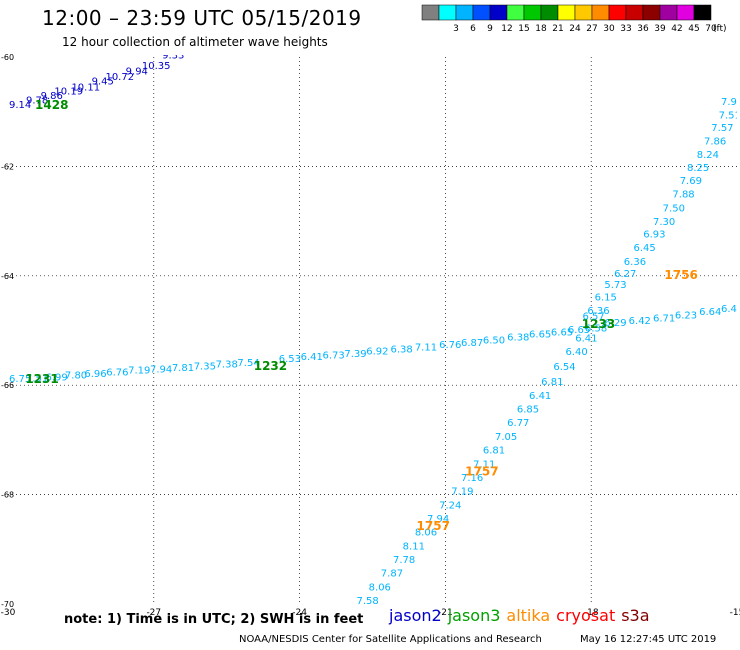  Describe the element at coordinates (56, 377) in the screenshot. I see `swh-value-label: 6.99` at that location.